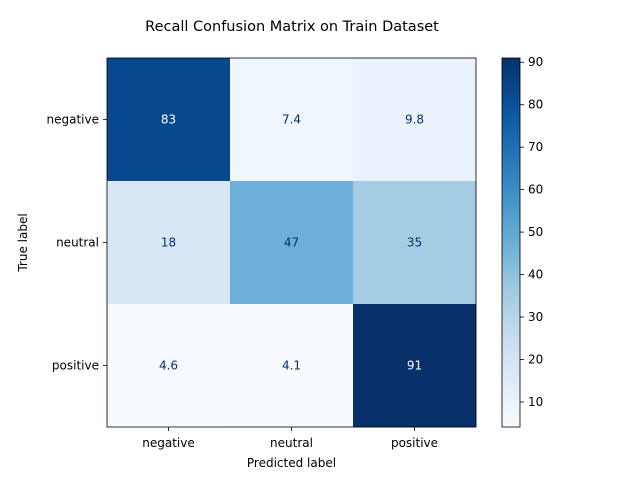 Image resolution: width=640 pixels, height=480 pixels. I want to click on colorbar-ticks: 10 20 30 40 50 60 70 80 90, so click(531, 232).